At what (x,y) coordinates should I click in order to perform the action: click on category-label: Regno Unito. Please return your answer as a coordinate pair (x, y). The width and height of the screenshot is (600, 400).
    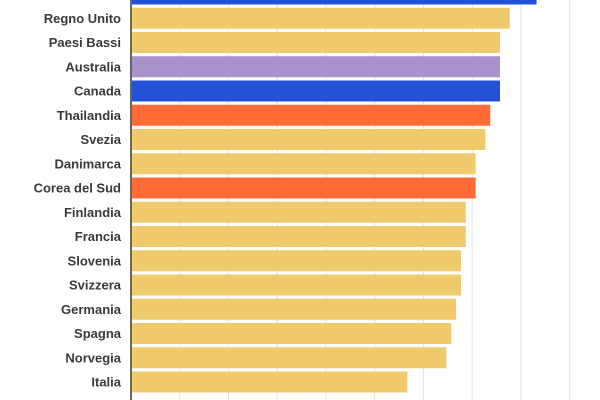
    Looking at the image, I should click on (82, 18).